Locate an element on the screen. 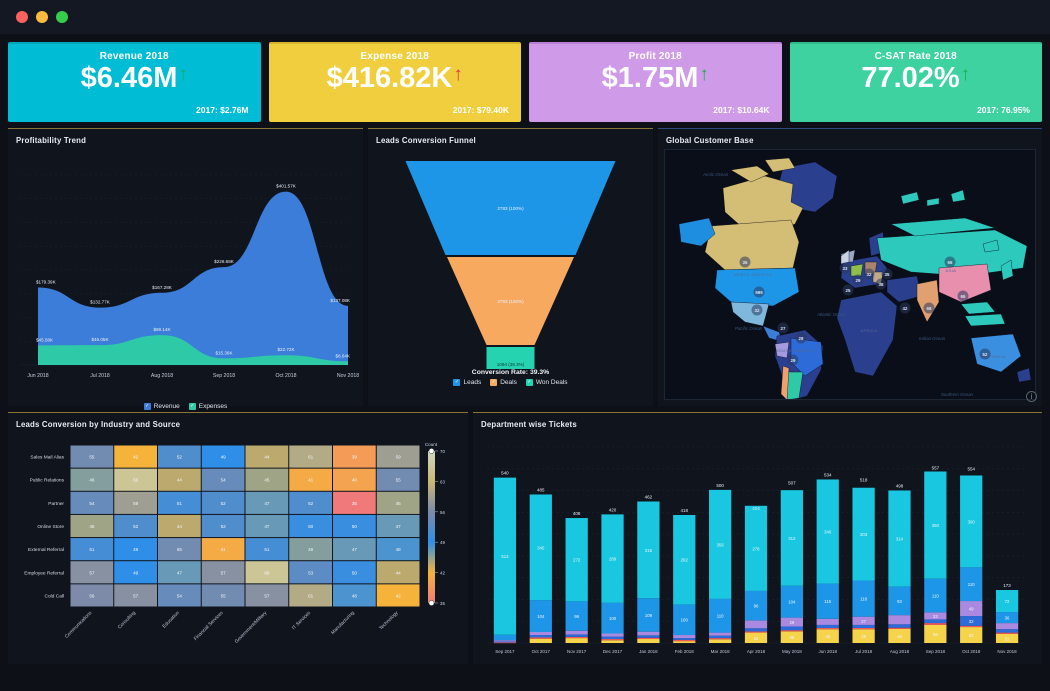  svg-text: Jul 2018 is located at coordinates (864, 651).